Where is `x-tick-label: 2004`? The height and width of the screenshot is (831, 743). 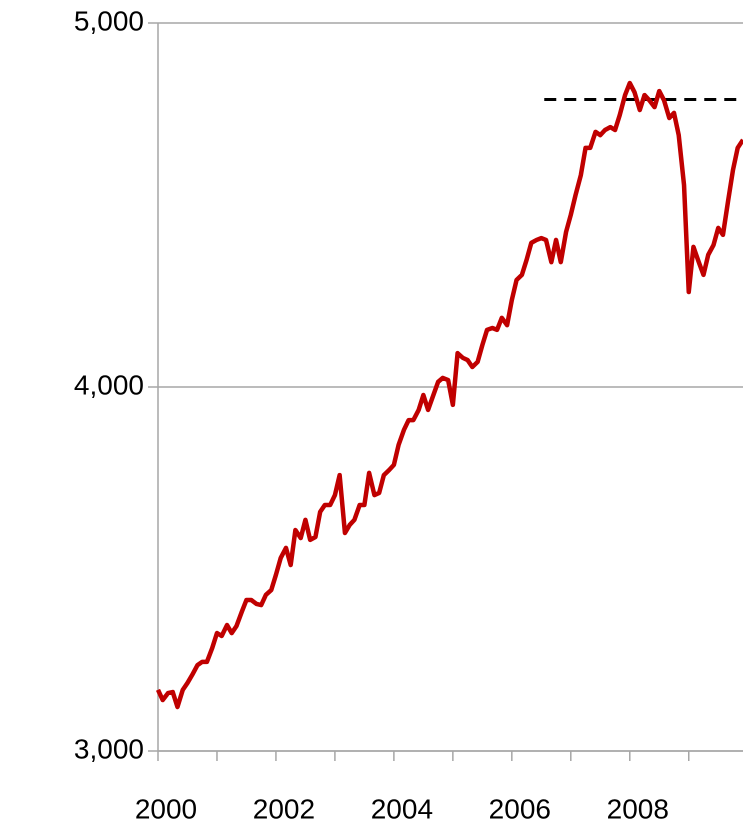
x-tick-label: 2004 is located at coordinates (402, 808).